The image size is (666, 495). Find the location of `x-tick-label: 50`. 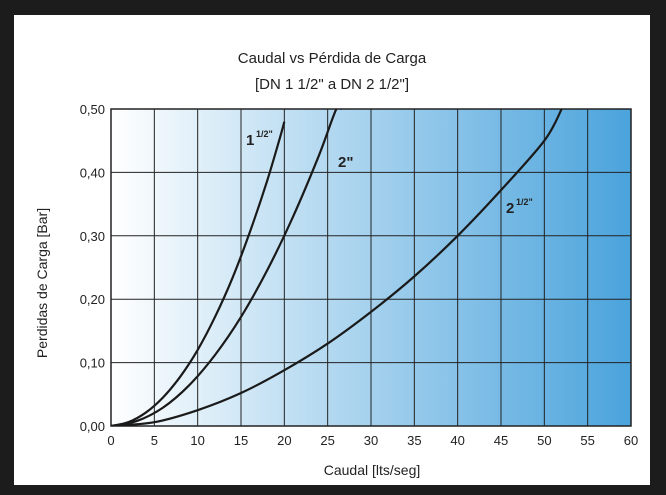

x-tick-label: 50 is located at coordinates (544, 440).